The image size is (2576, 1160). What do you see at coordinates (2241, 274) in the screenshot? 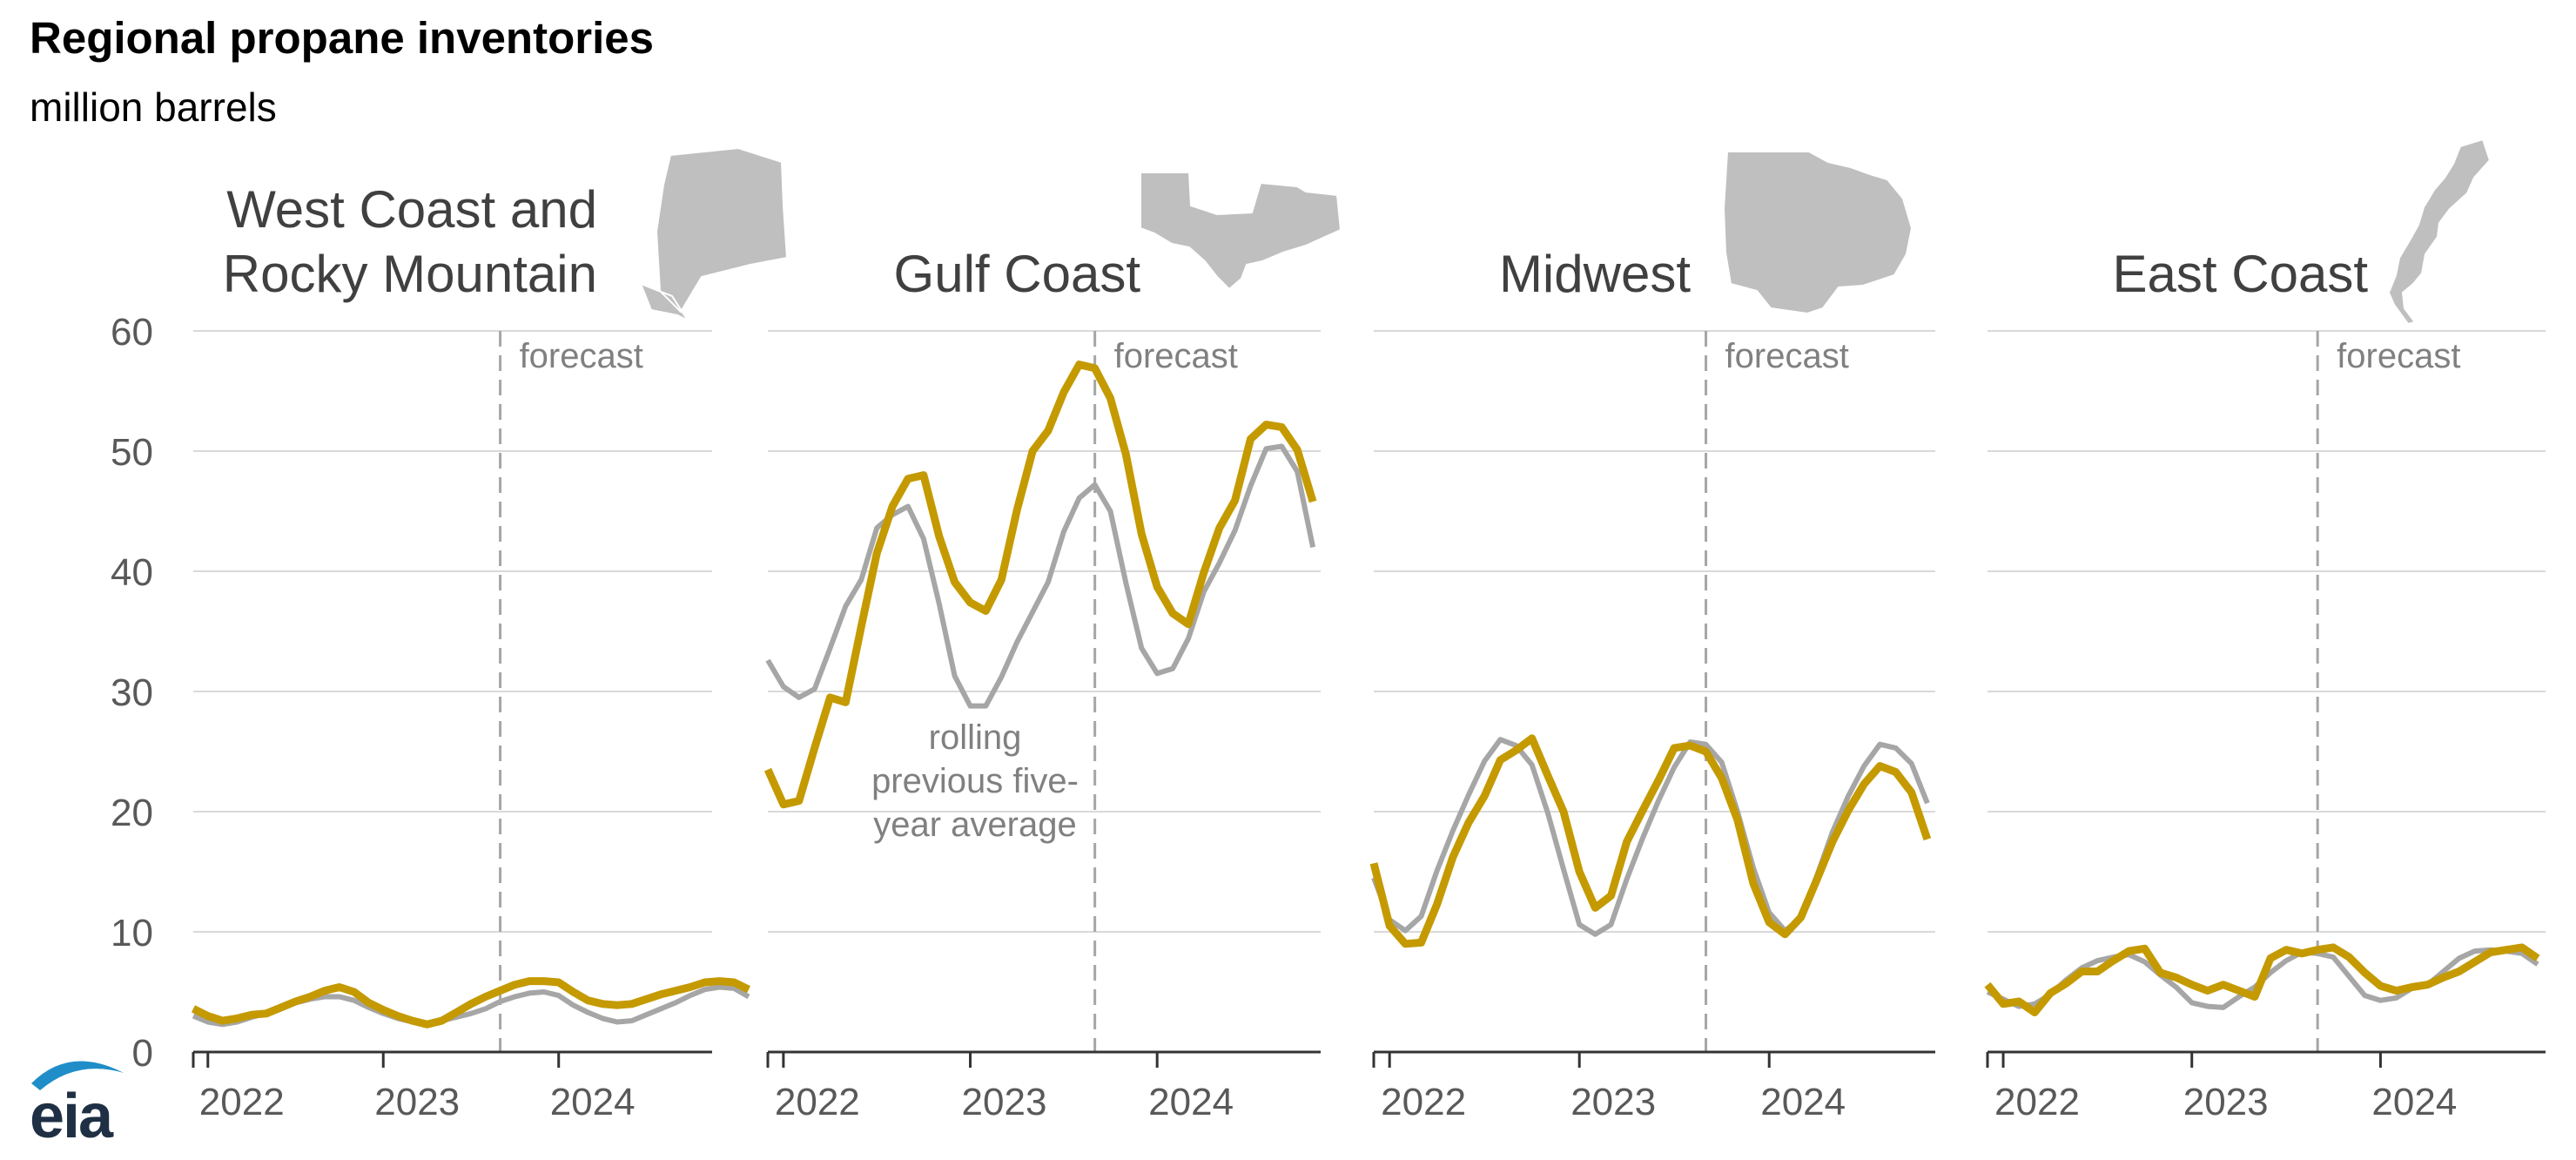
I see `panel-title-line: East Coast` at bounding box center [2241, 274].